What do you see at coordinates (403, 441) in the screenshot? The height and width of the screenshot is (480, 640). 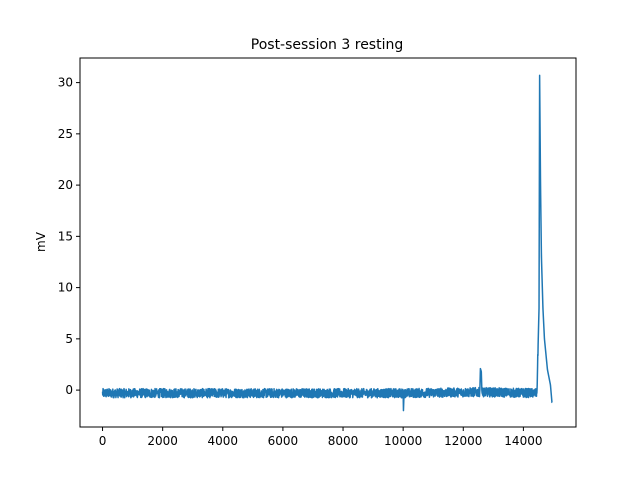 I see `x-tick-label: 10000` at bounding box center [403, 441].